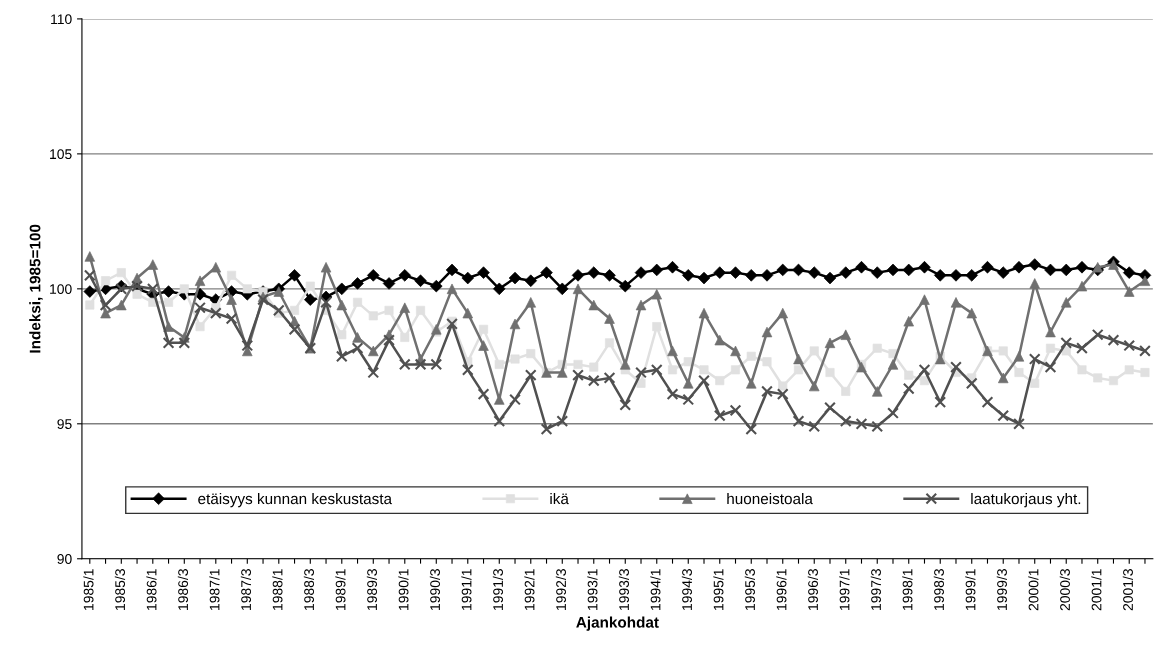  Describe the element at coordinates (61, 154) in the screenshot. I see `y-tick-label: 105` at that location.